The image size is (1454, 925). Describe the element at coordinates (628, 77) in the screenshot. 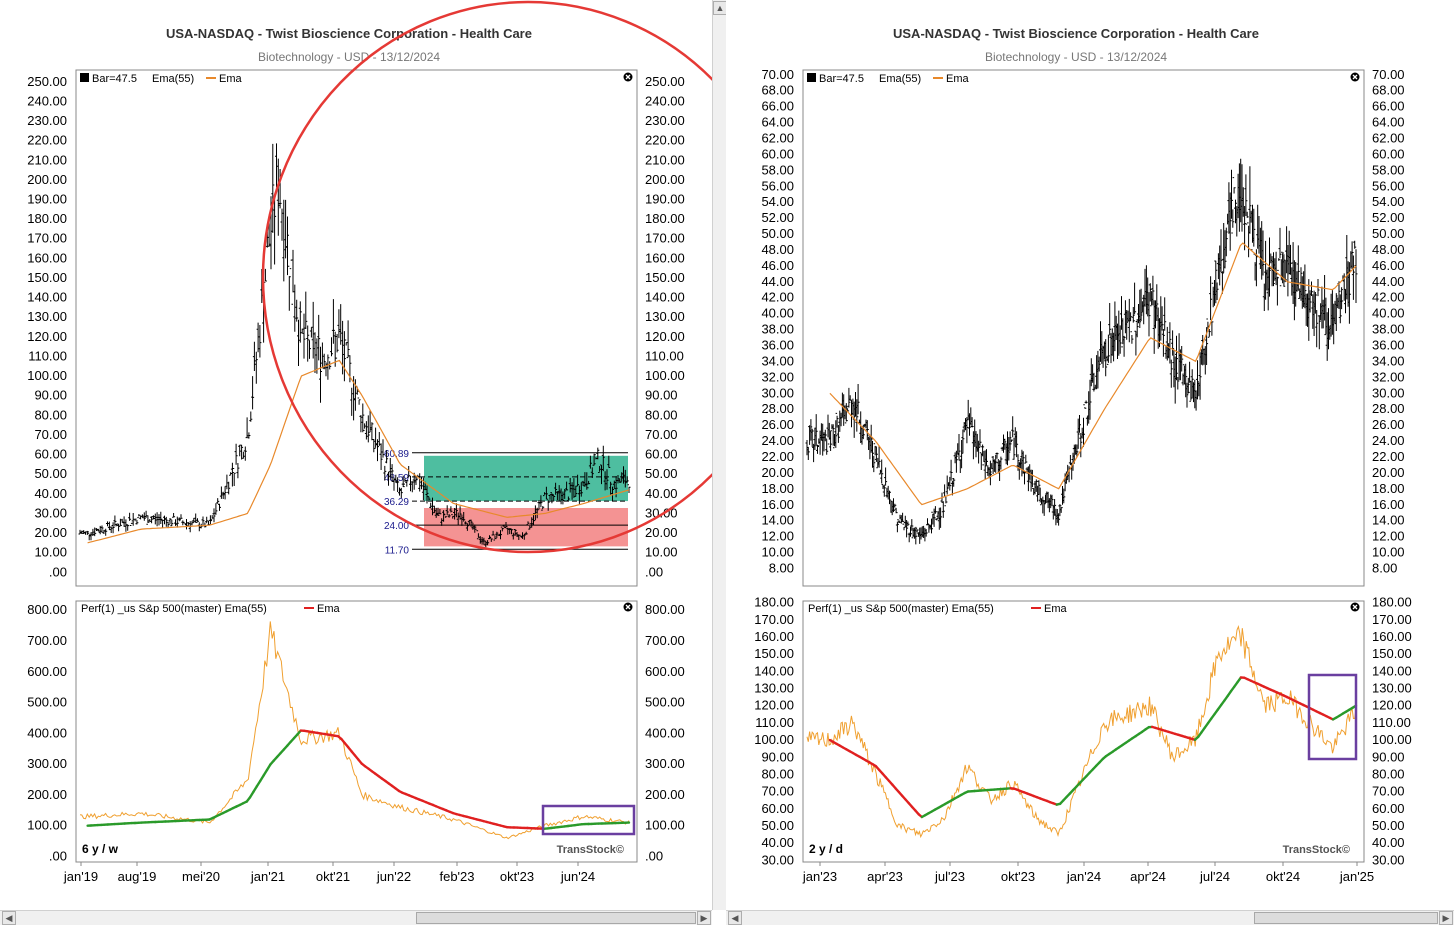

I see `left-price-close-icon` at that location.